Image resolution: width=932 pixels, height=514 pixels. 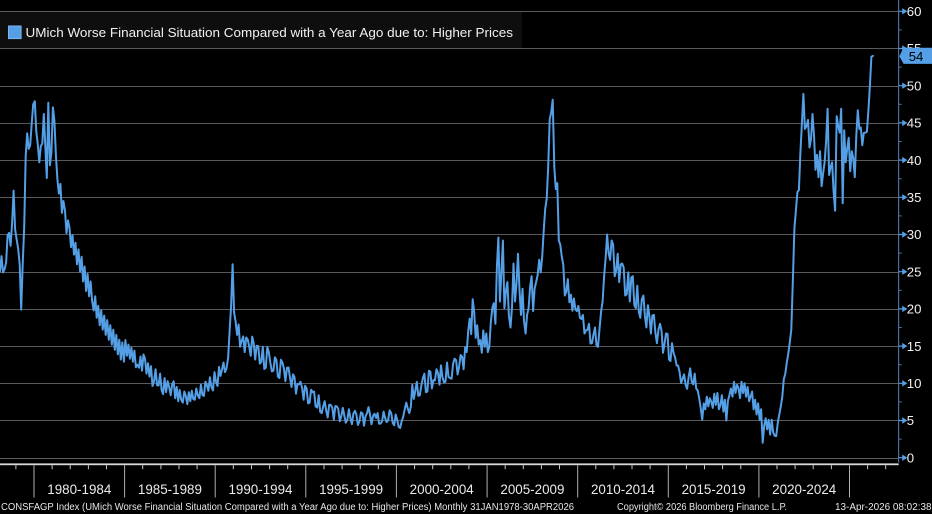 I want to click on svg-text: 40, so click(x=914, y=160).